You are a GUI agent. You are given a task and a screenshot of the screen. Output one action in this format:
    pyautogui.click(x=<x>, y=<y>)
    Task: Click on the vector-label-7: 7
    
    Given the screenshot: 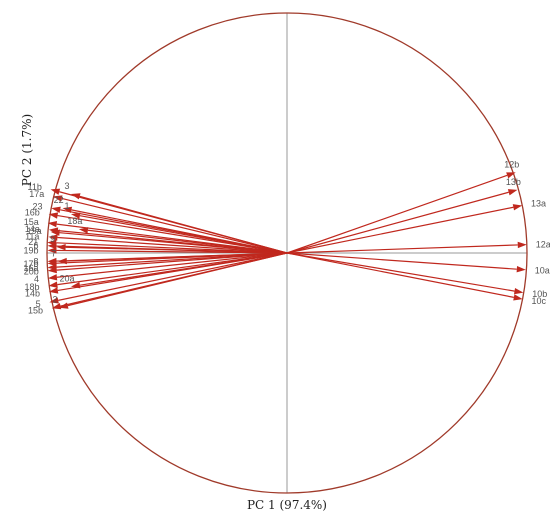 What is the action you would take?
    pyautogui.click(x=53, y=253)
    